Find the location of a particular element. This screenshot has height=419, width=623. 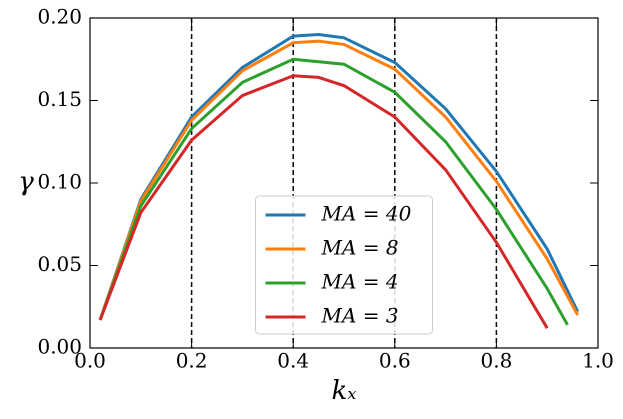

legend-label: MA = 40 is located at coordinates (366, 214).